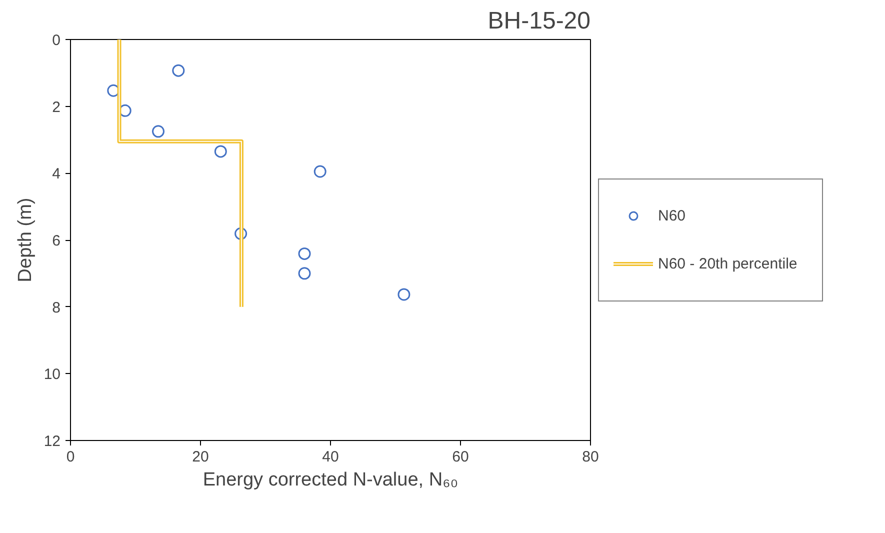  I want to click on x-axis-title: Energy corrected N-value, N₆₀, so click(330, 480).